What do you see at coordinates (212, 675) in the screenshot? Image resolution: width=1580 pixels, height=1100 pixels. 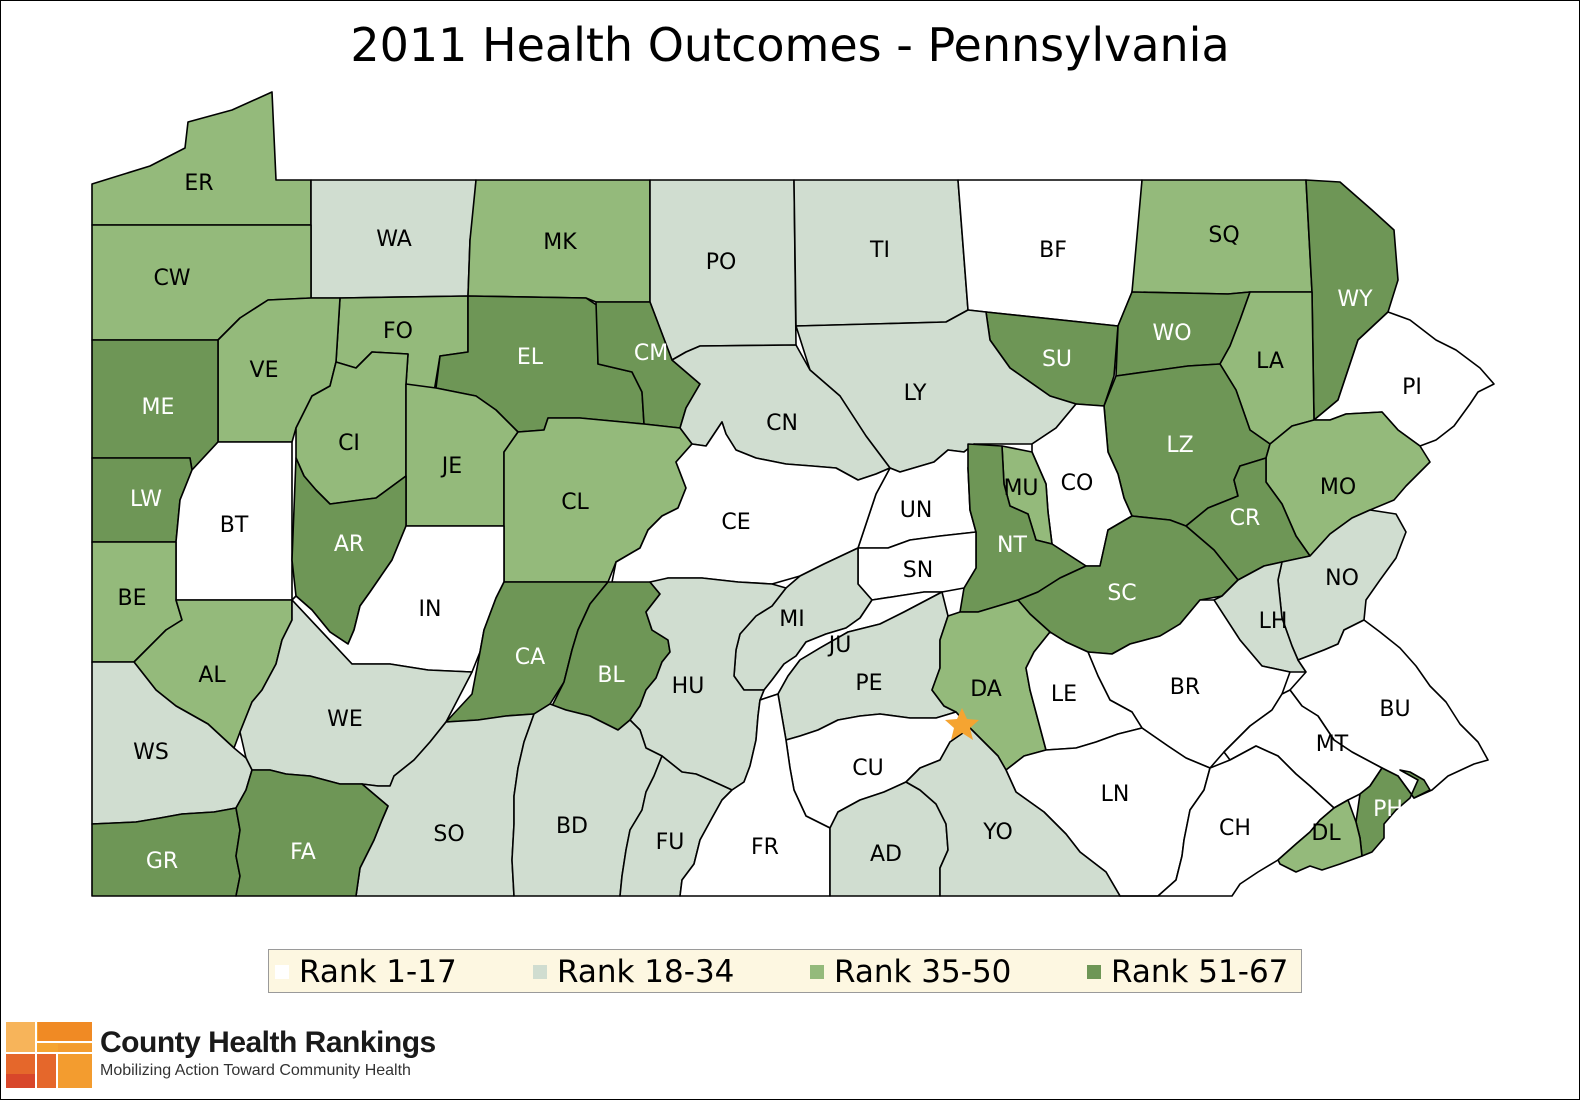 I see `county-label-al: AL` at bounding box center [212, 675].